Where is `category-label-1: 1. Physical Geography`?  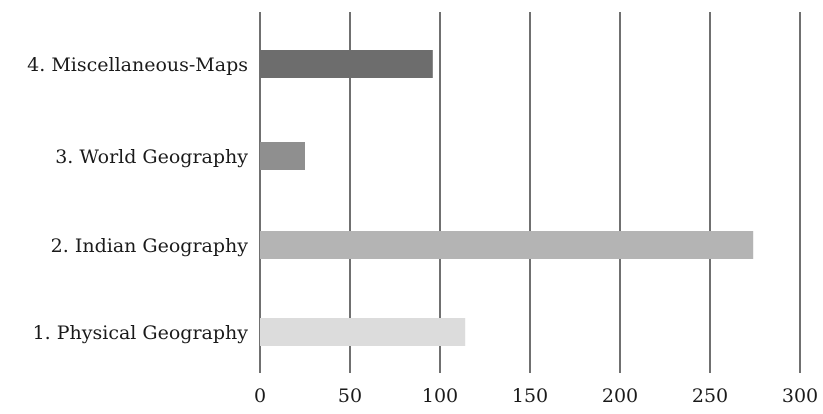 category-label-1: 1. Physical Geography is located at coordinates (141, 333).